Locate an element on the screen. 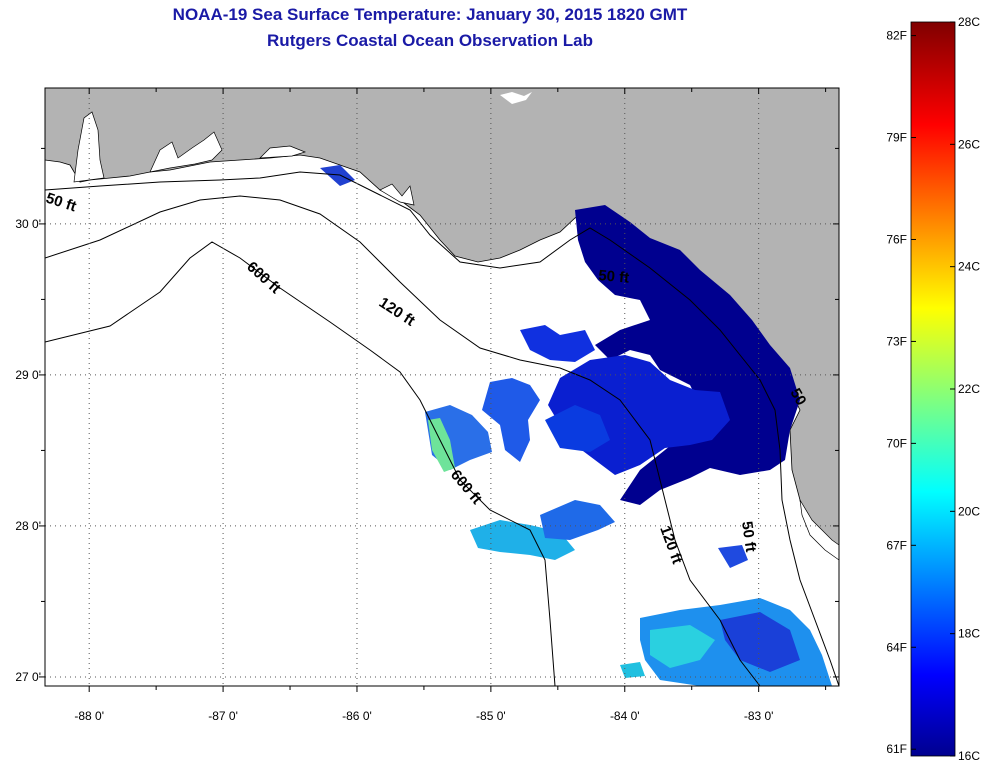 The height and width of the screenshot is (770, 992). colorbar-label-c: 26C is located at coordinates (969, 144).